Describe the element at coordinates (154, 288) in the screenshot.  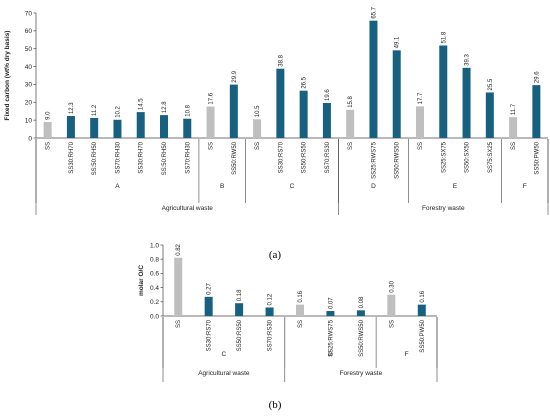
I see `y-tick-label: 0.4` at that location.